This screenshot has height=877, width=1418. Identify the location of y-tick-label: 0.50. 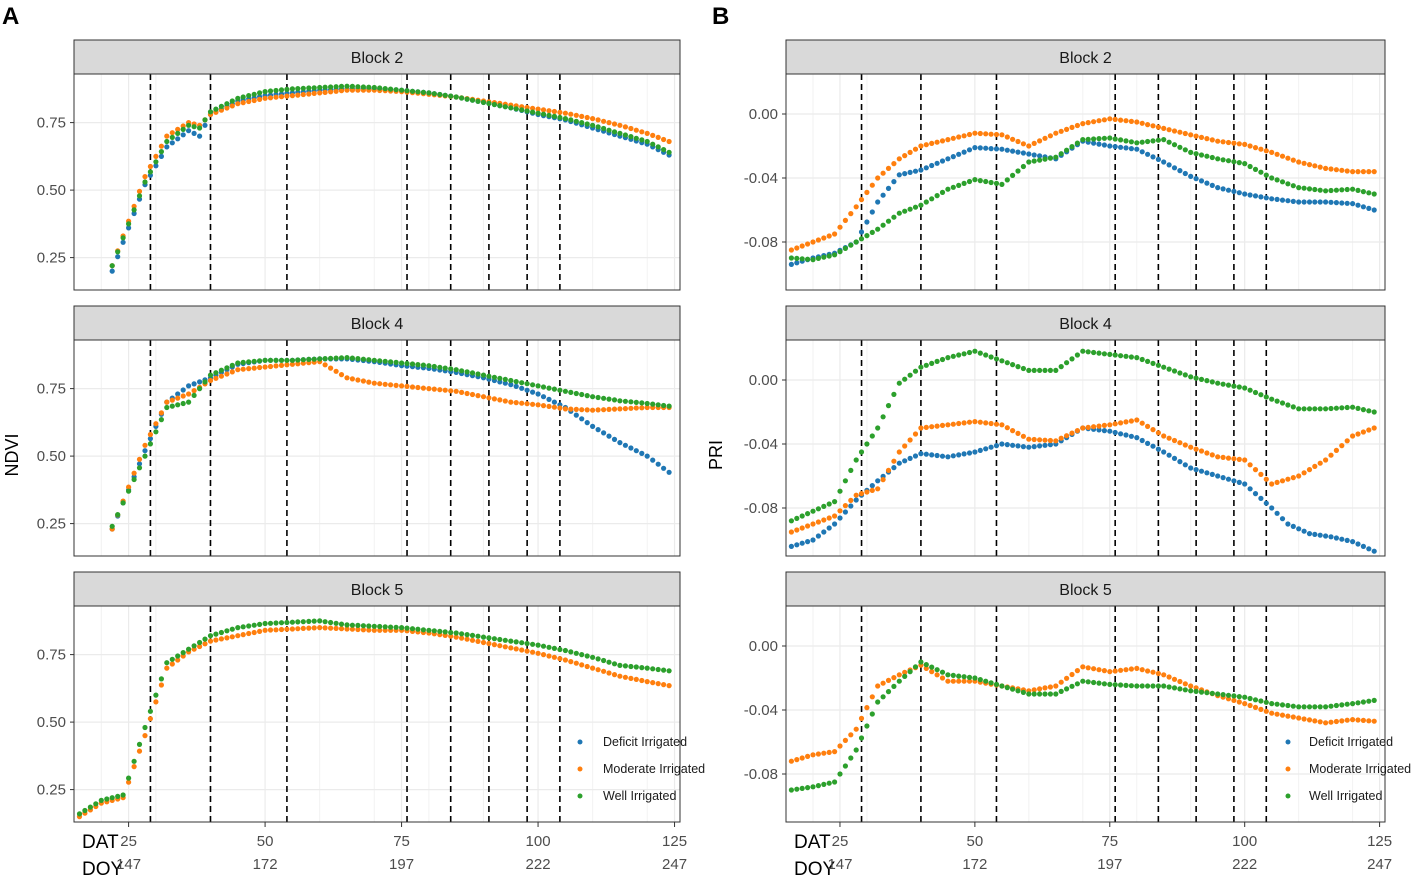
(51, 190).